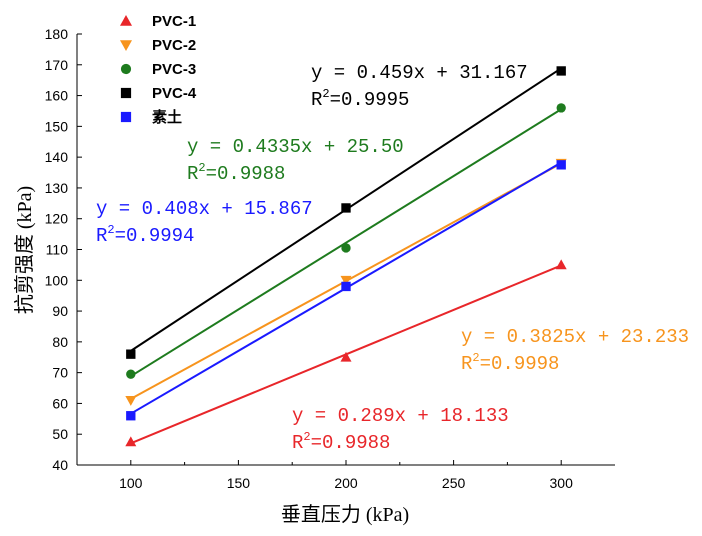 The image size is (702, 536). What do you see at coordinates (370, 100) in the screenshot?
I see `r2-value: =0.9995` at bounding box center [370, 100].